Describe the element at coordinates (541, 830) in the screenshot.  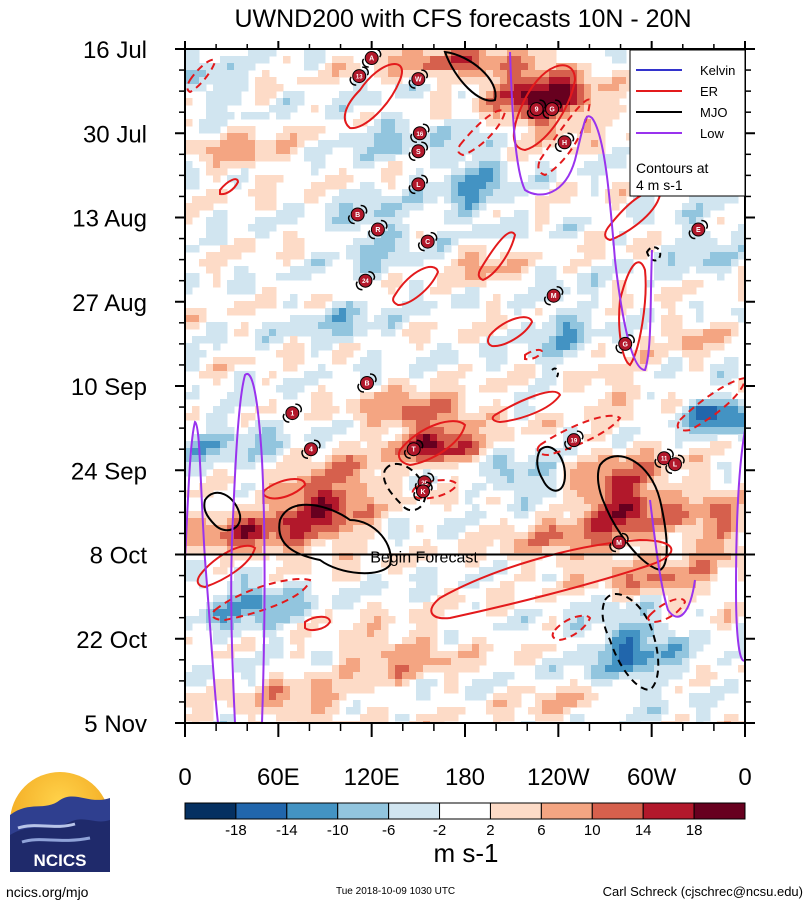
I see `colorbar-tick-label: 6` at that location.